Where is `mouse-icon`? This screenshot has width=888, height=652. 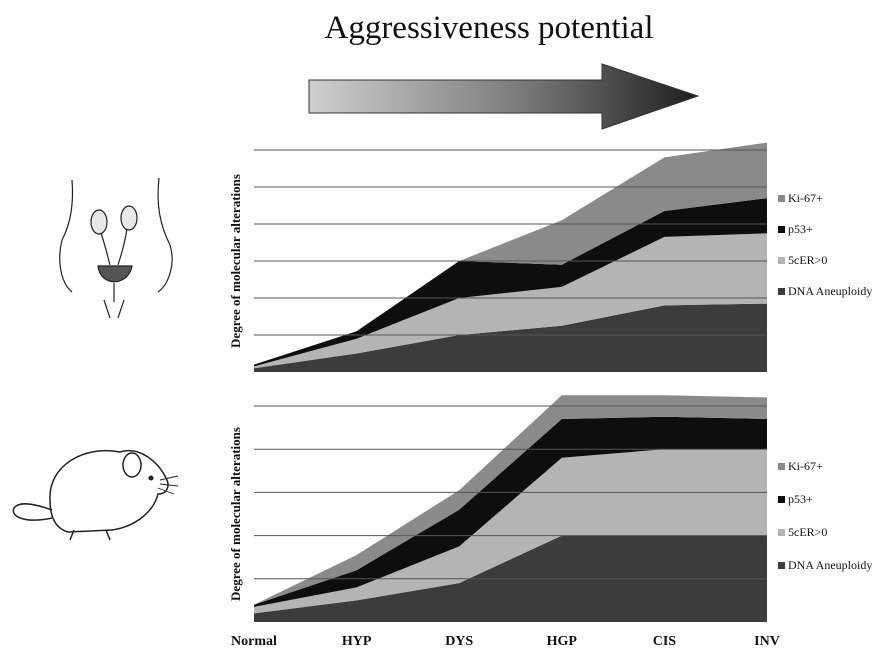 mouse-icon is located at coordinates (95, 495).